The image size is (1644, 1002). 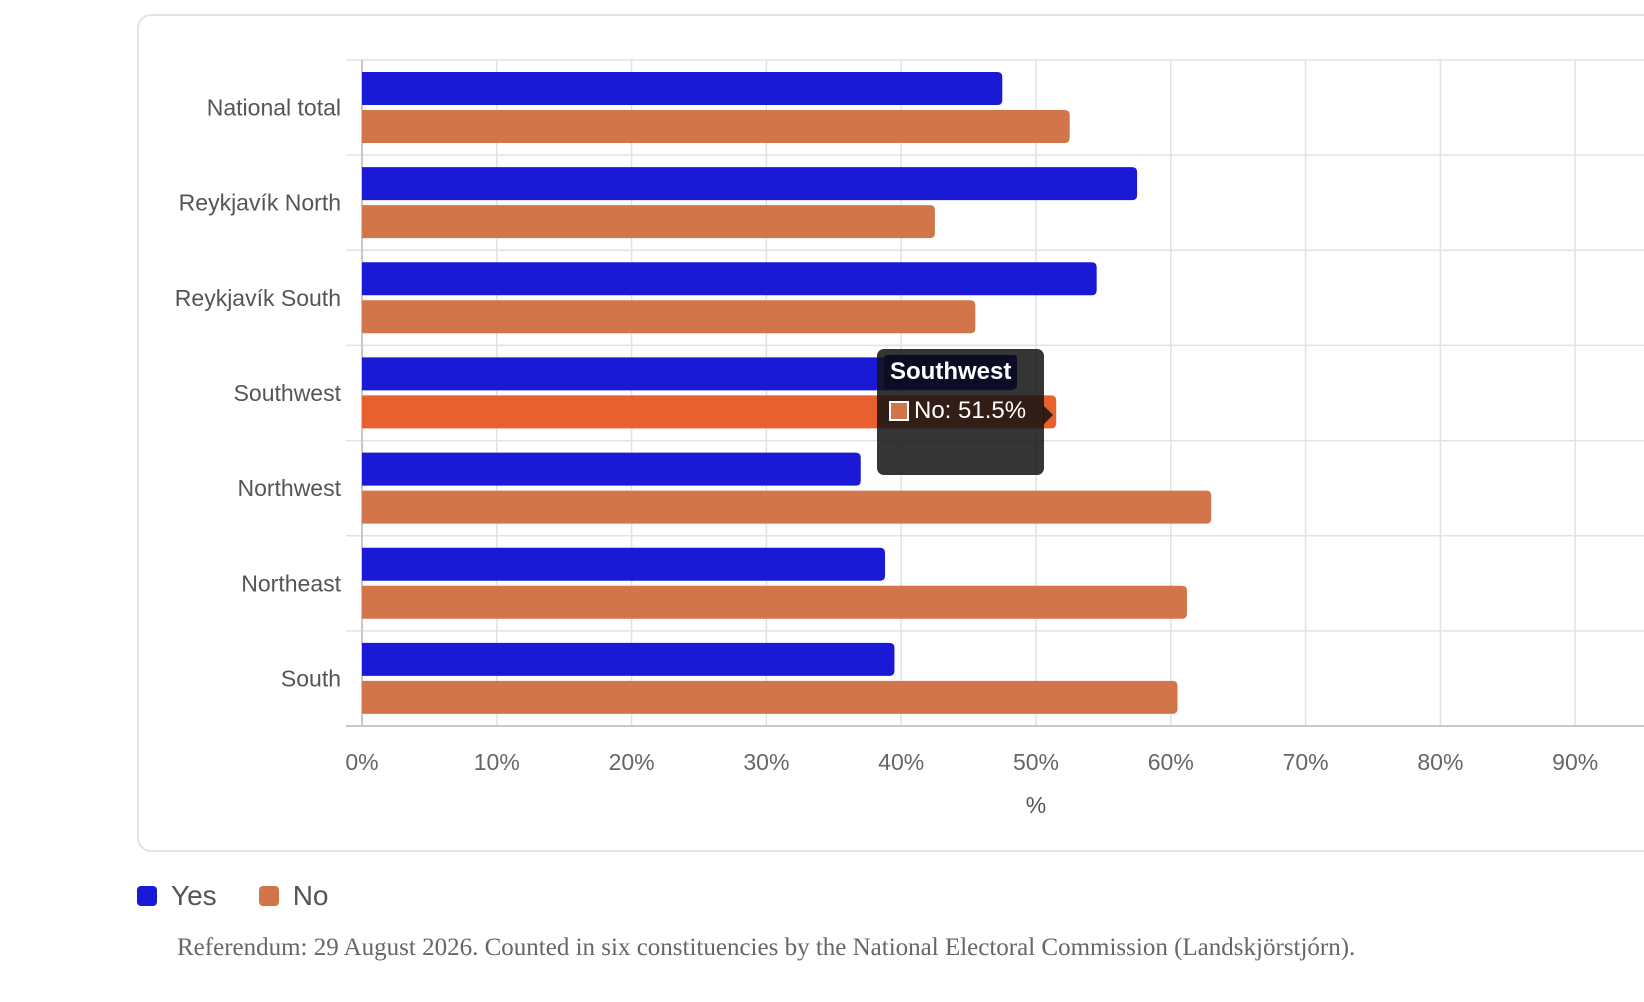 I want to click on legend-label-yes: Yes, so click(x=194, y=895).